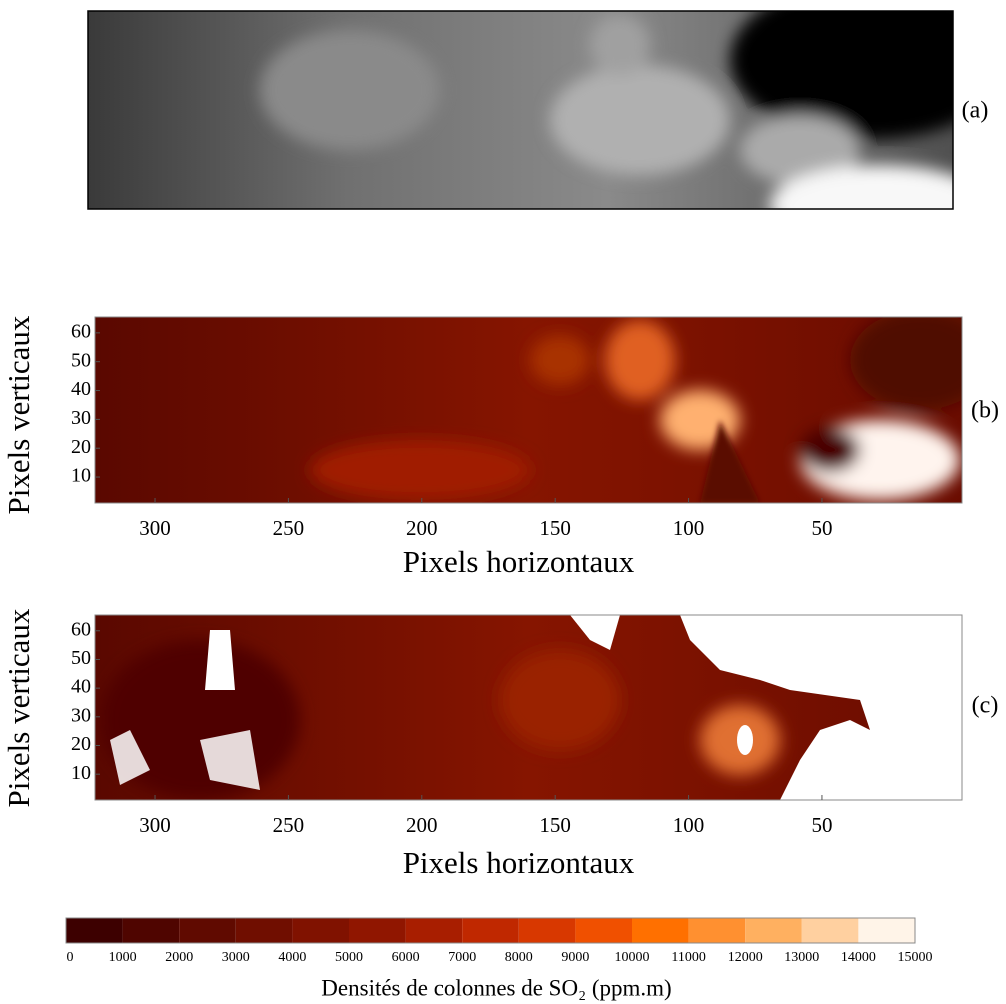  What do you see at coordinates (292, 957) in the screenshot?
I see `colorbar-tick-label: 4000` at bounding box center [292, 957].